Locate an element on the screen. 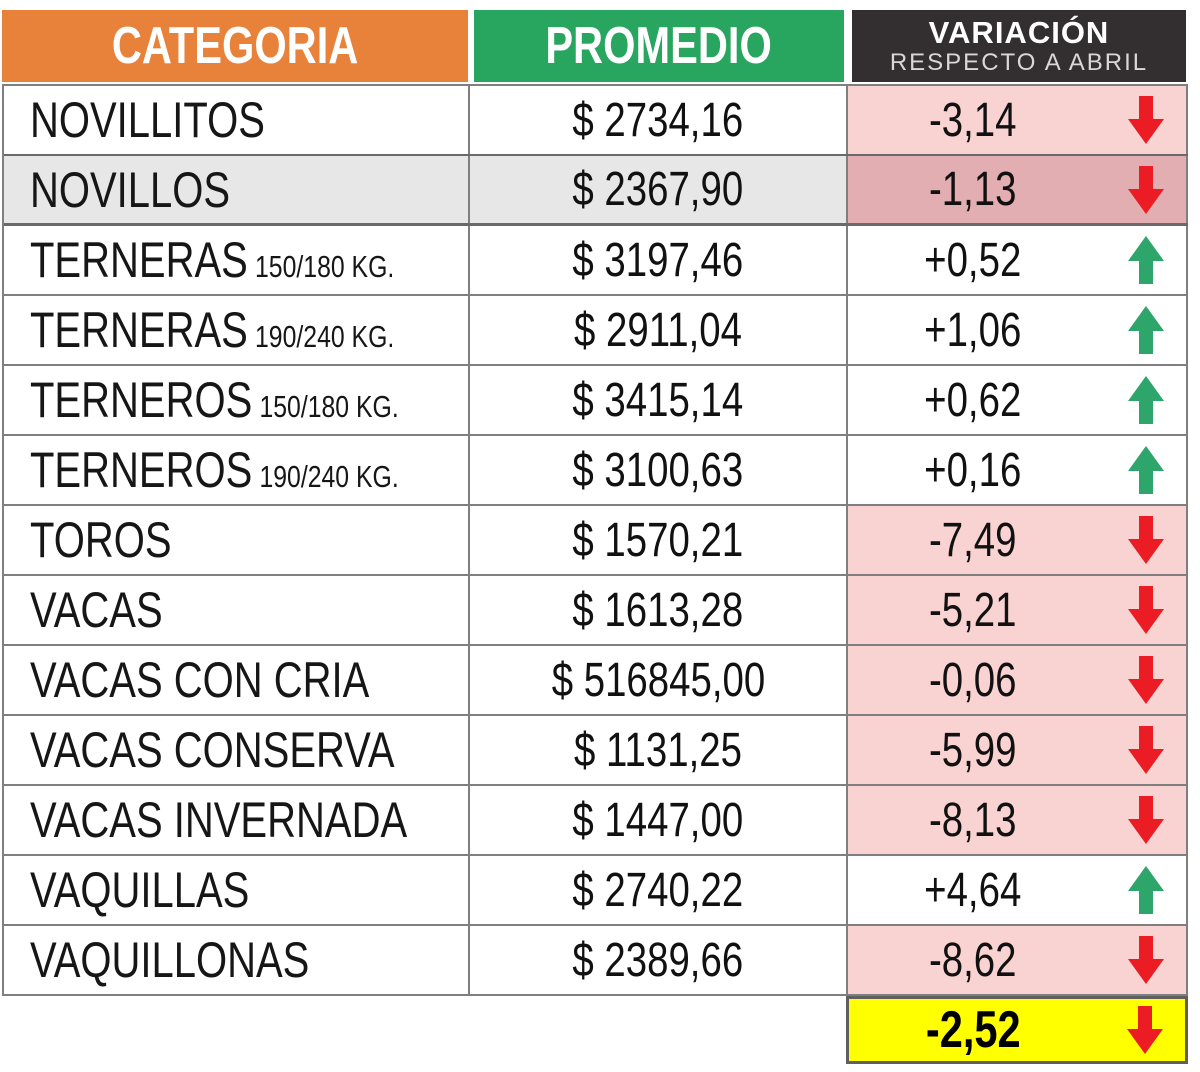 The height and width of the screenshot is (1072, 1200). average-price-cell: $ 1131,25 is located at coordinates (659, 750).